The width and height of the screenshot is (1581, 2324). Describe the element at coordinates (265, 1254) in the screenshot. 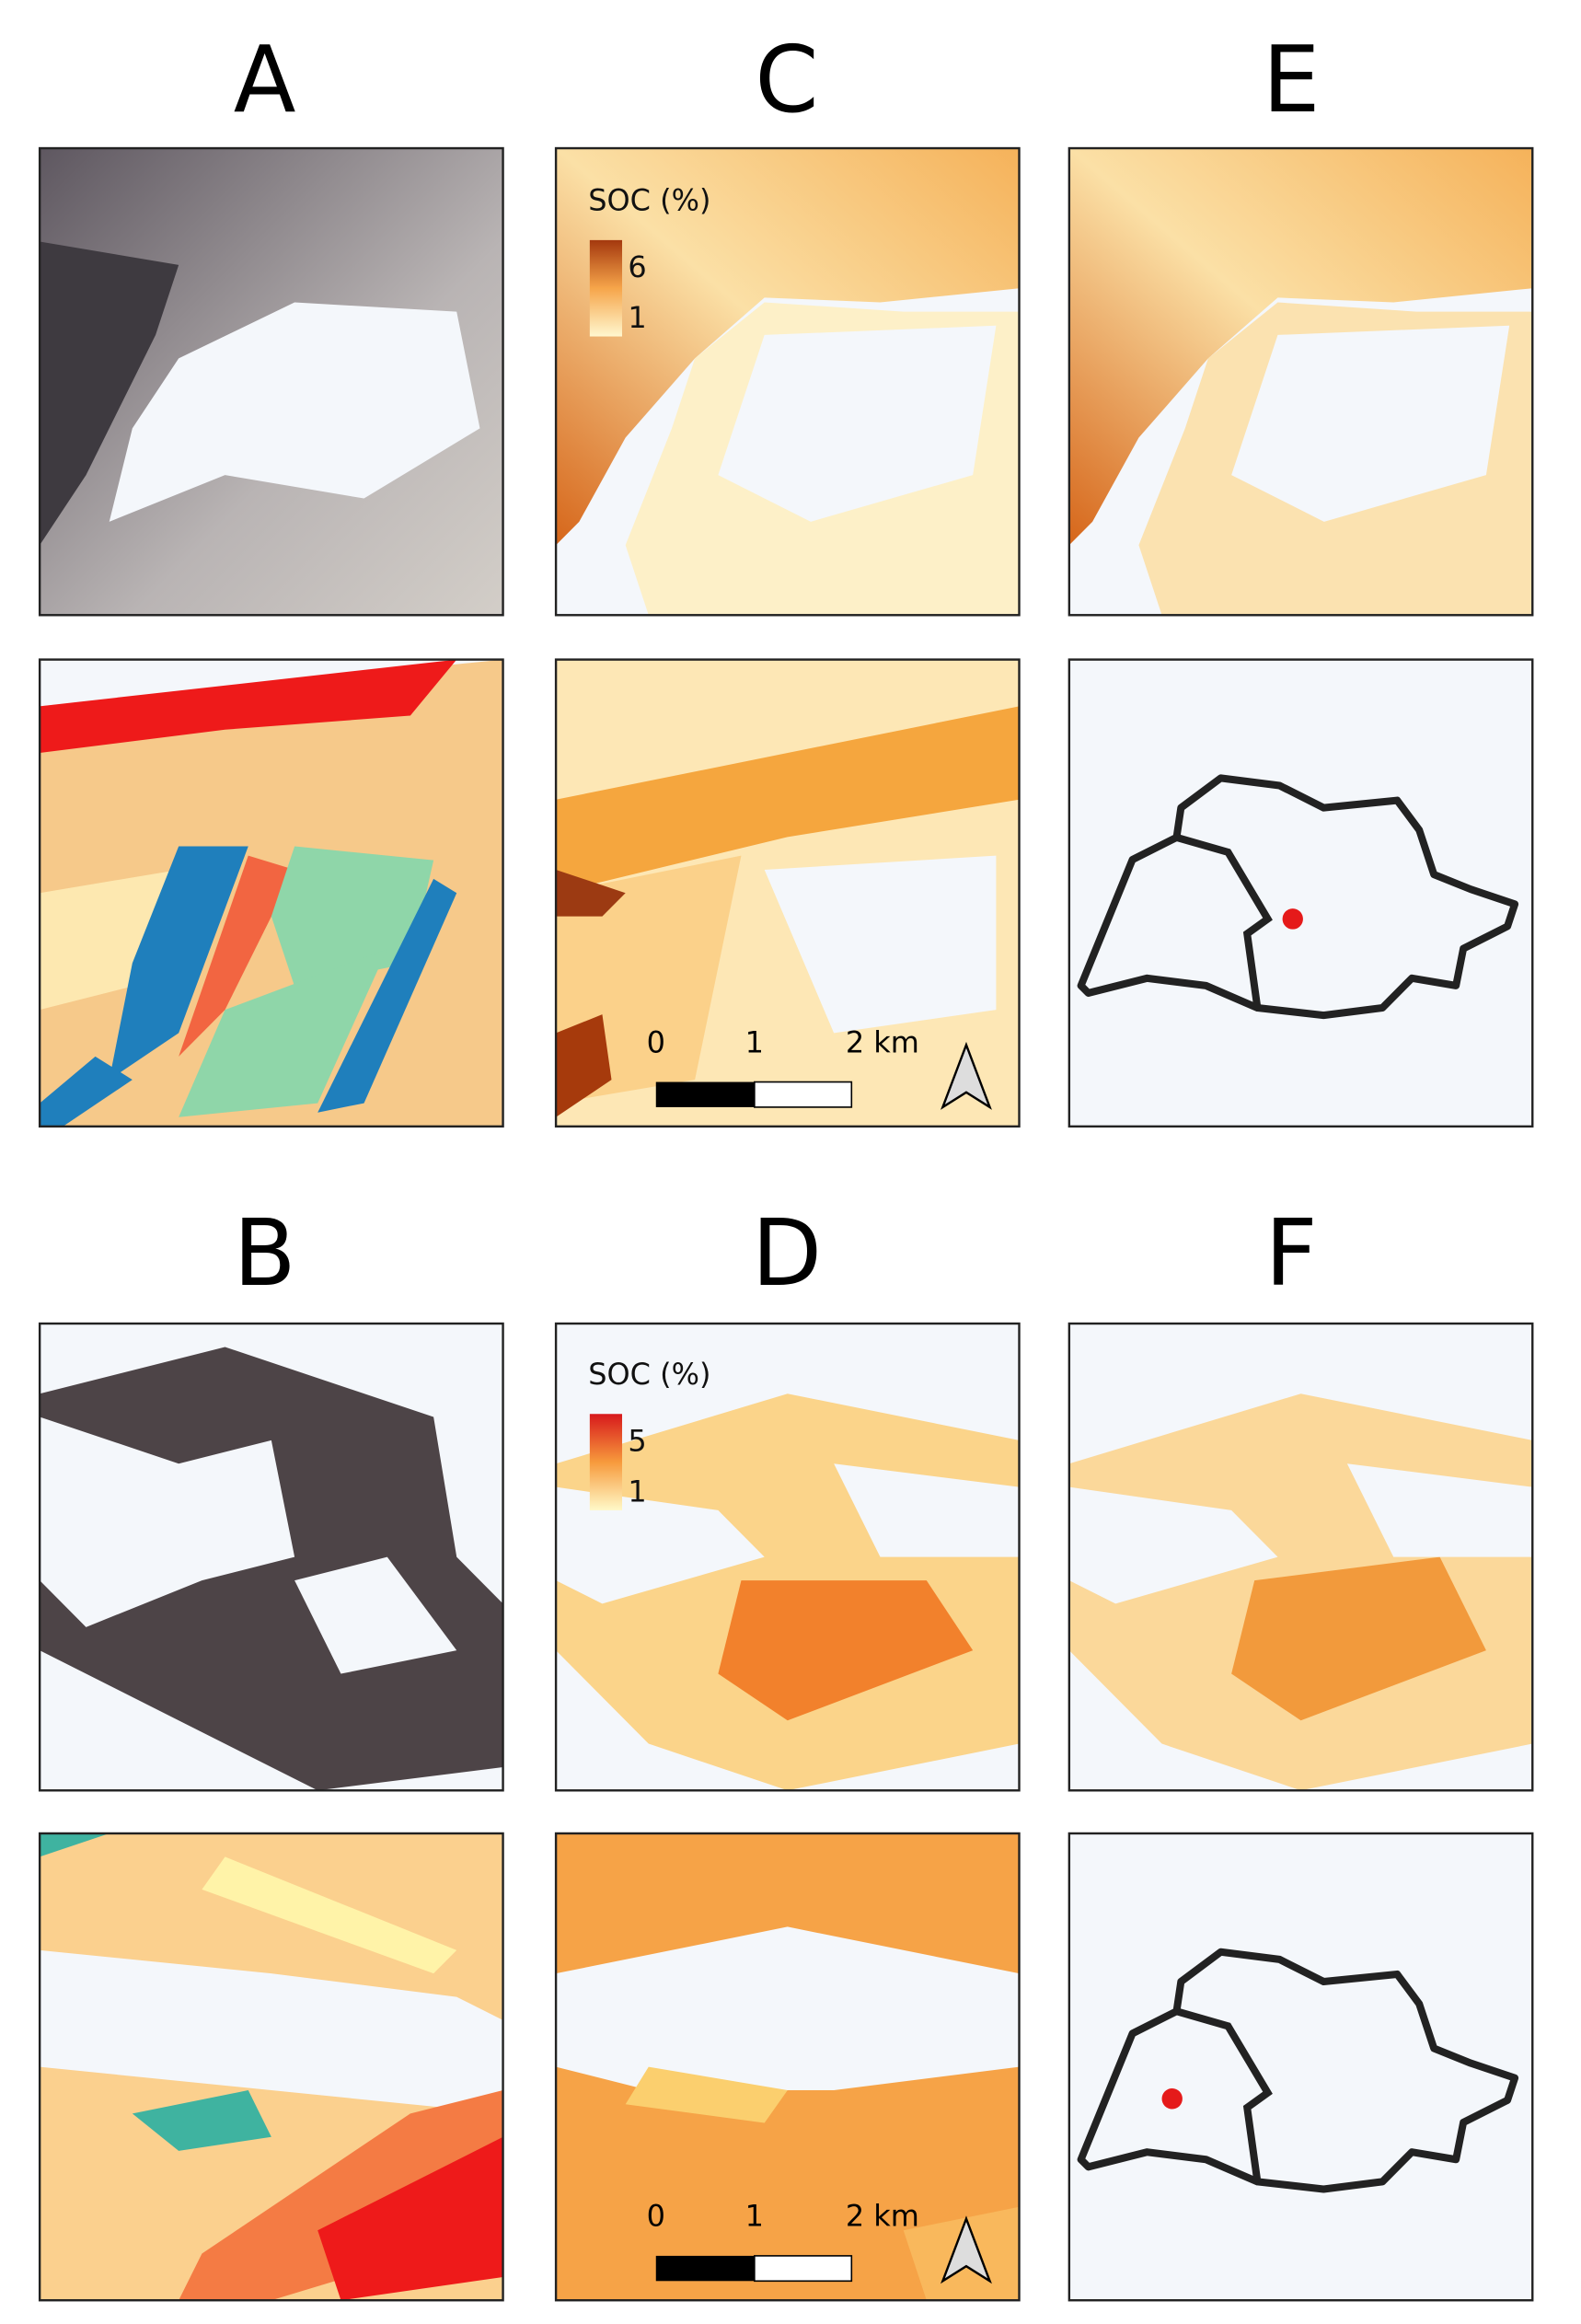

I see `panel-letter: B` at that location.